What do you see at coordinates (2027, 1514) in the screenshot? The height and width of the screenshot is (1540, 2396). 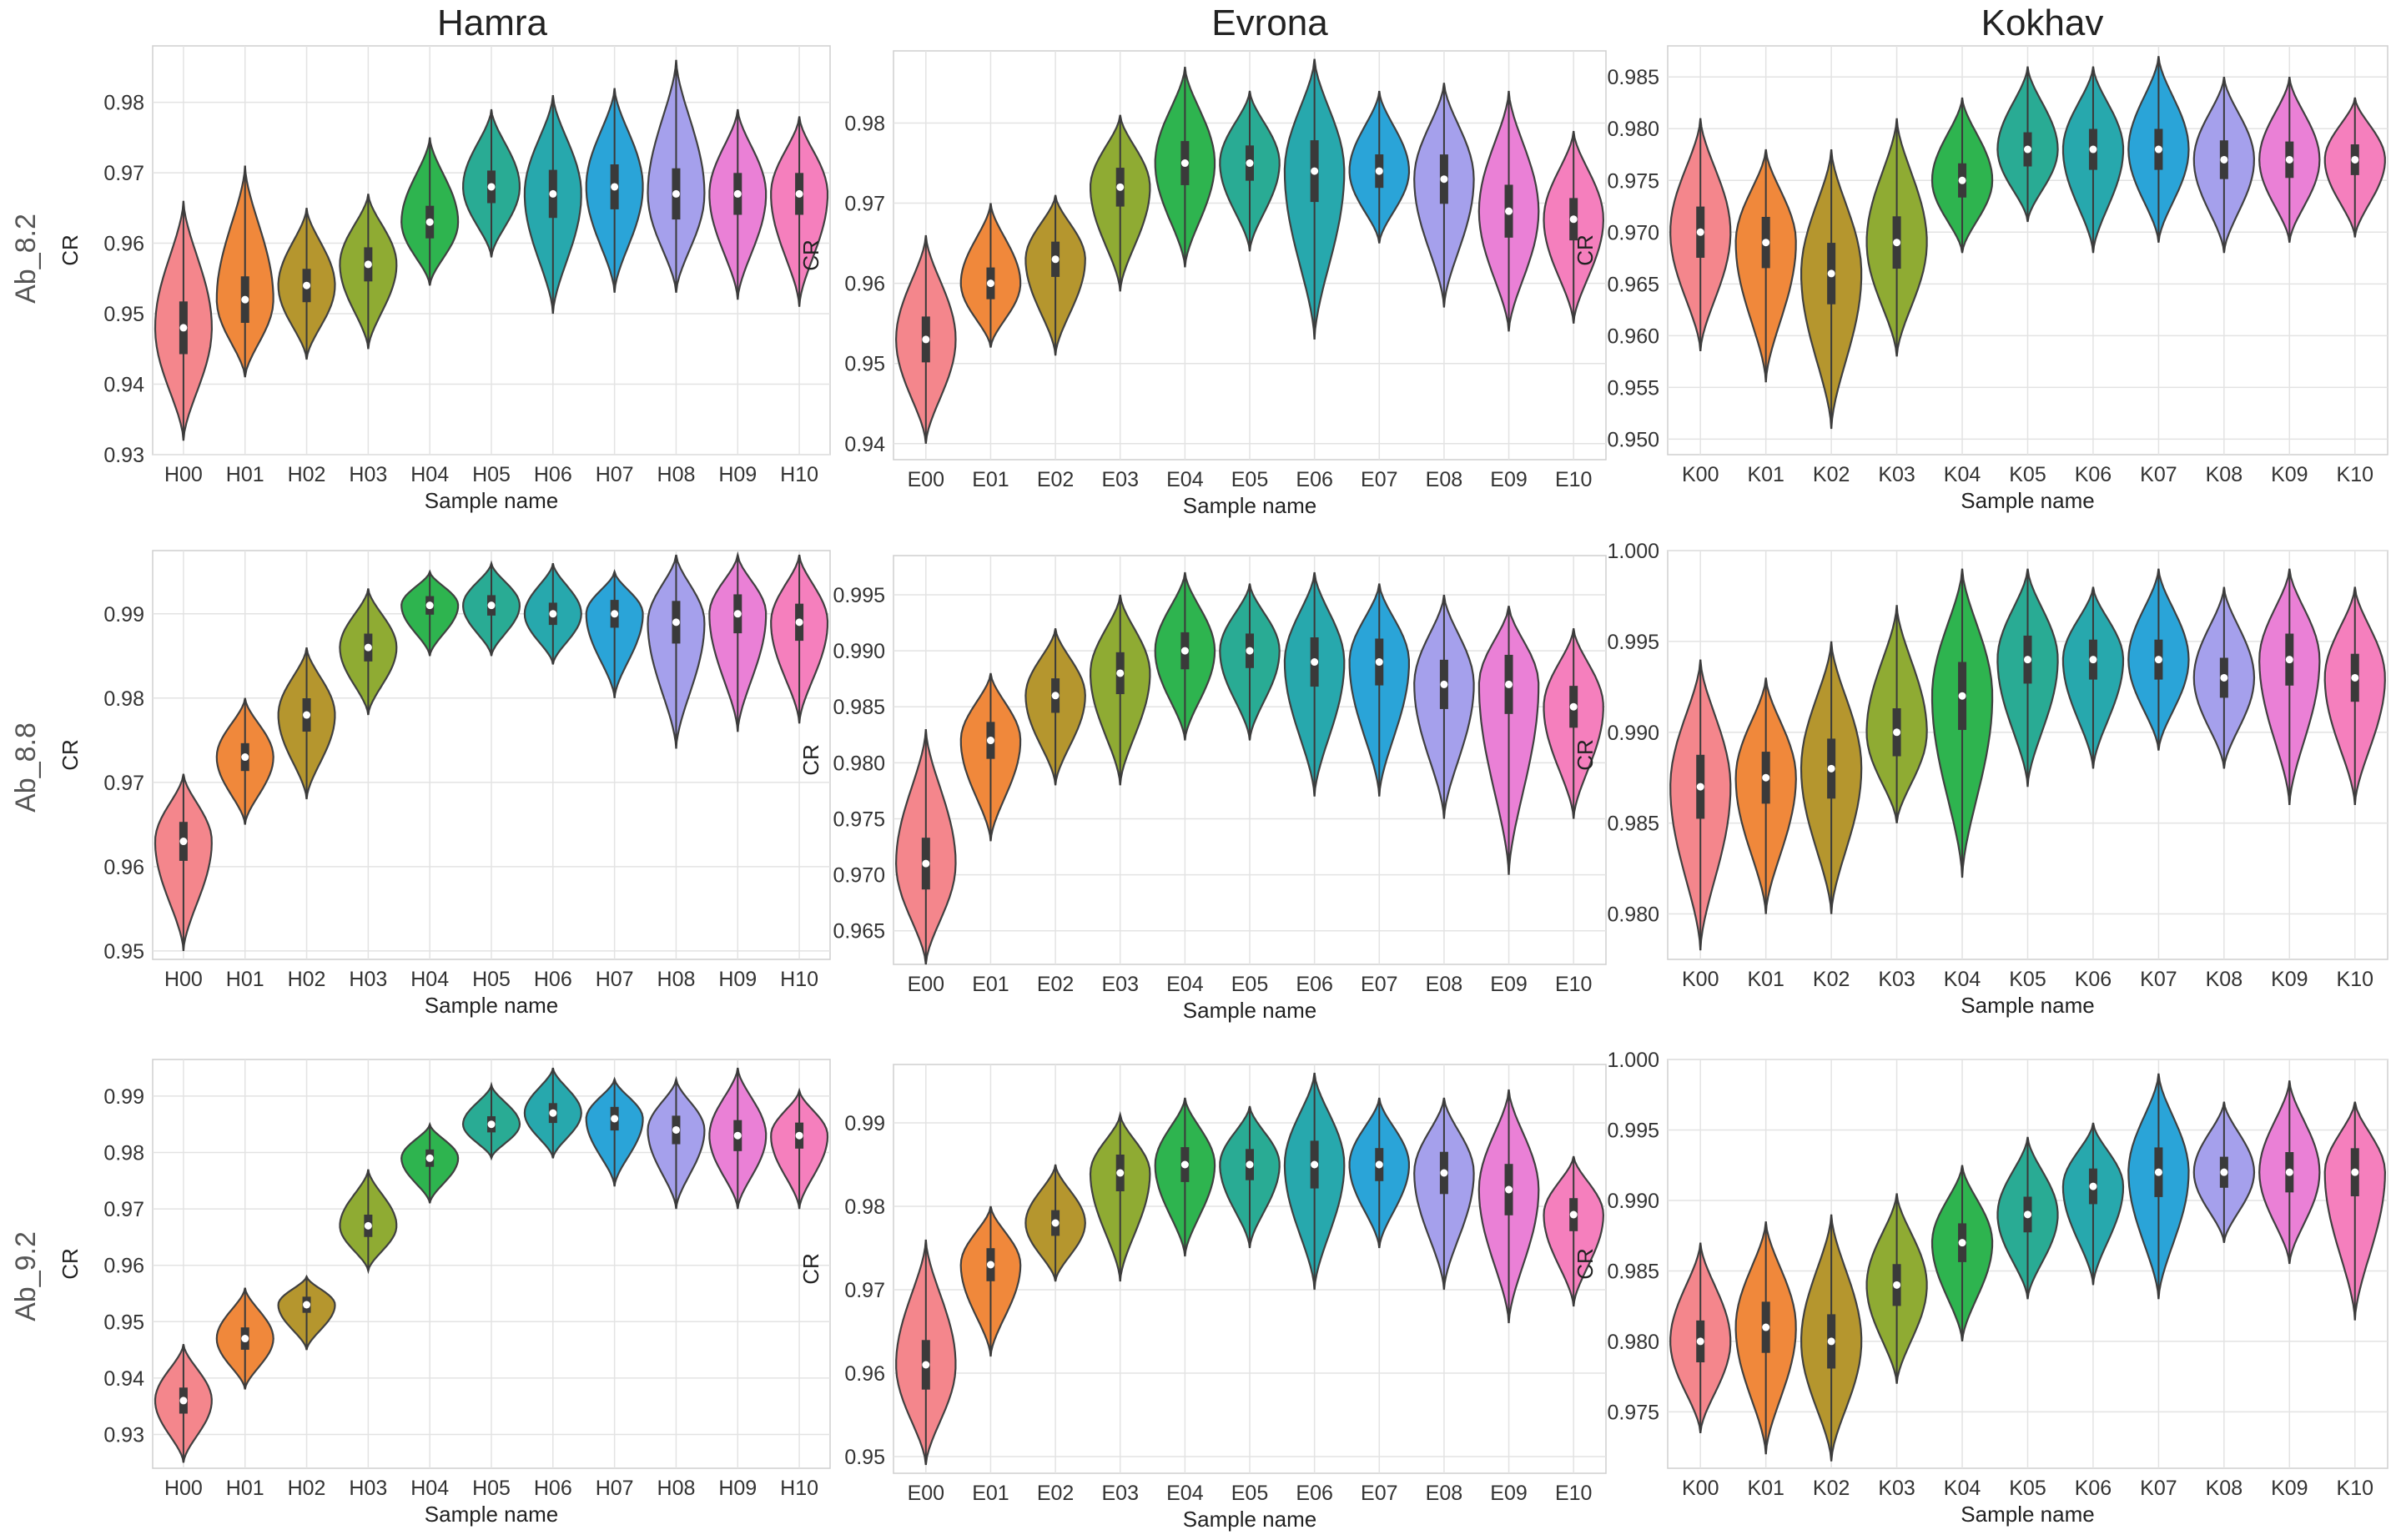 I see `x-axis-label: Sample name` at bounding box center [2027, 1514].